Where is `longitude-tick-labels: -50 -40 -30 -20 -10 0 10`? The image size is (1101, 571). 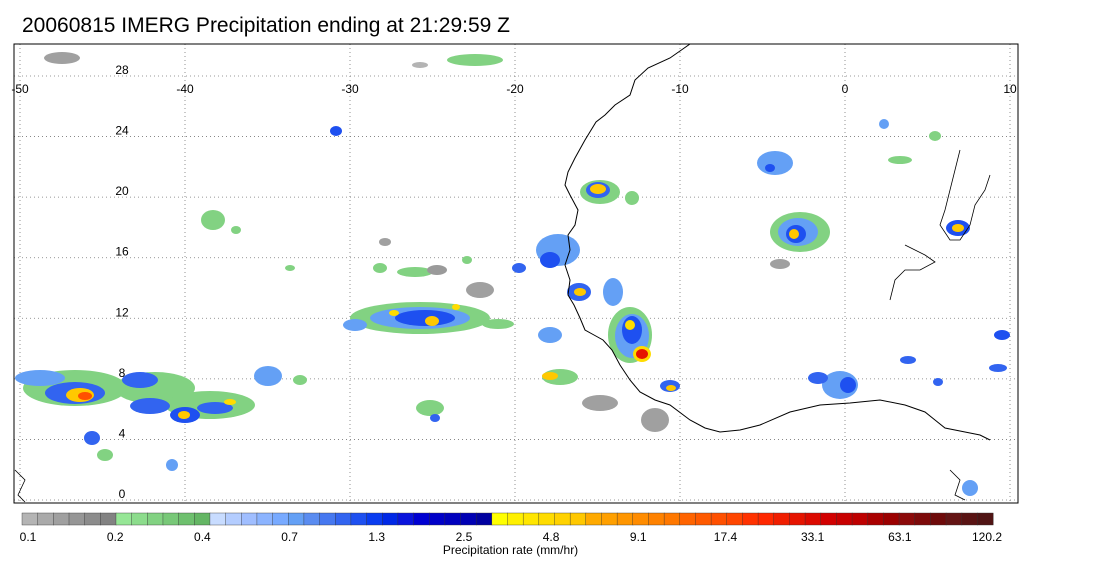
longitude-tick-labels: -50 -40 -30 -20 -10 0 10 is located at coordinates (514, 89).